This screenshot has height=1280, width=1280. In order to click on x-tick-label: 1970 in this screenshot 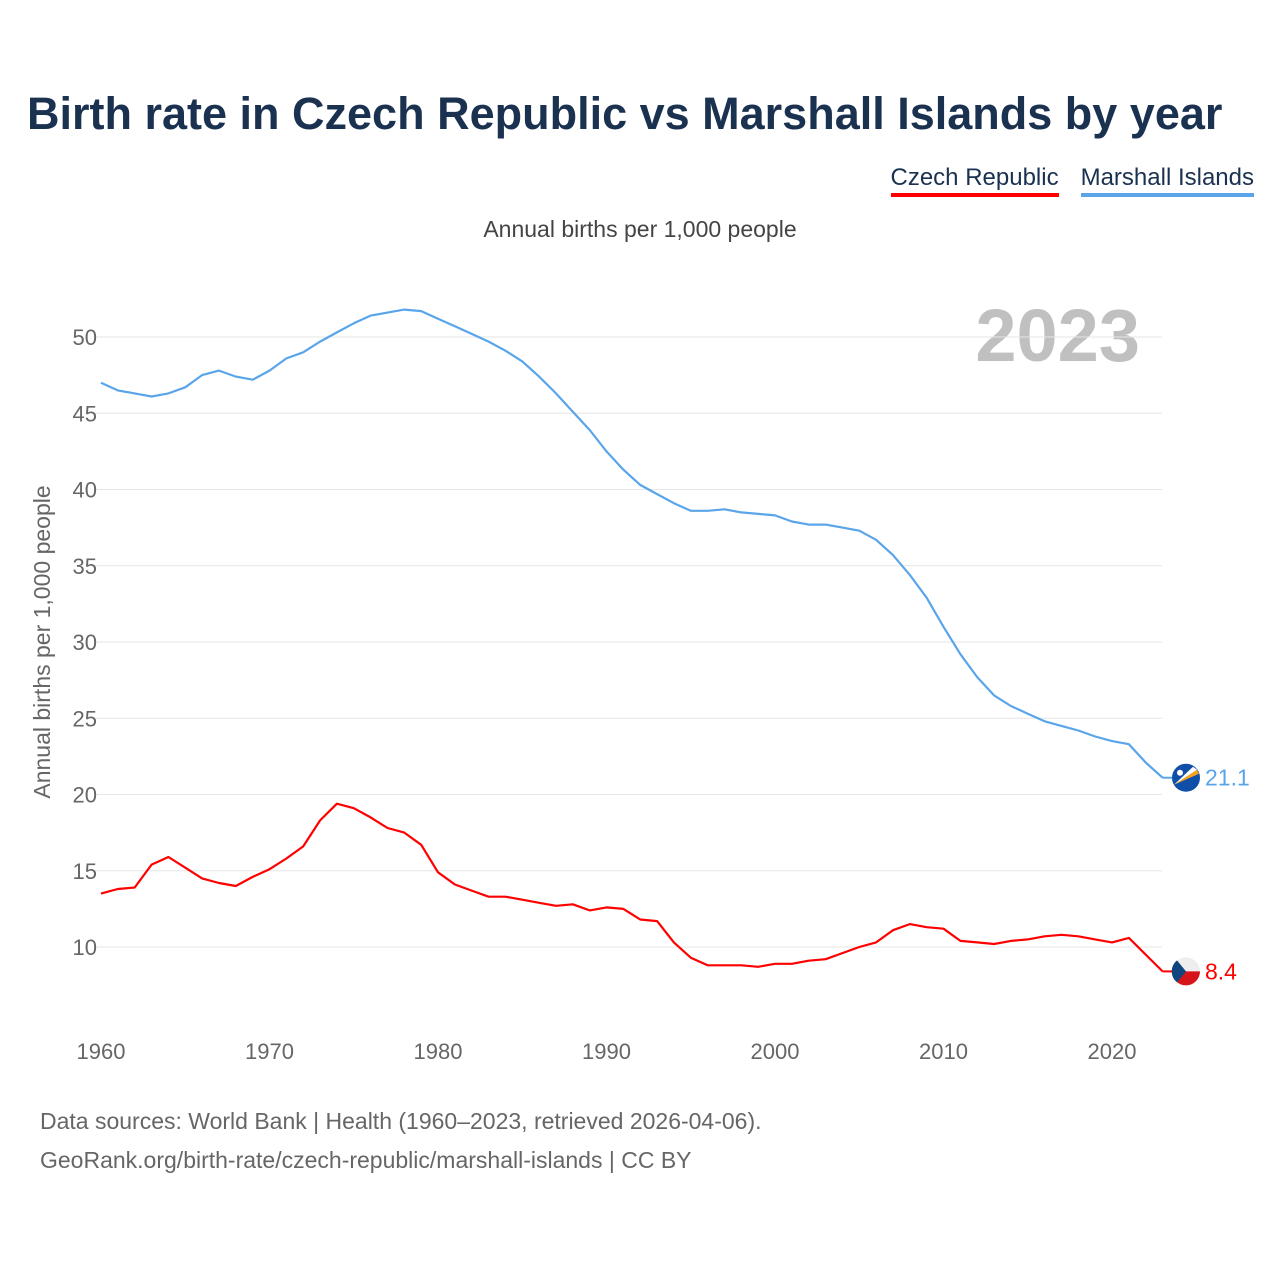, I will do `click(269, 1051)`.